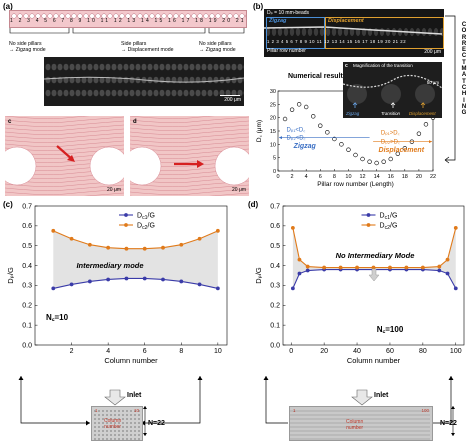 This screenshot has width=474, height=441. What do you see at coordinates (320, 177) in the screenshot?
I see `chart-b-xtick-label: 6` at bounding box center [320, 177].